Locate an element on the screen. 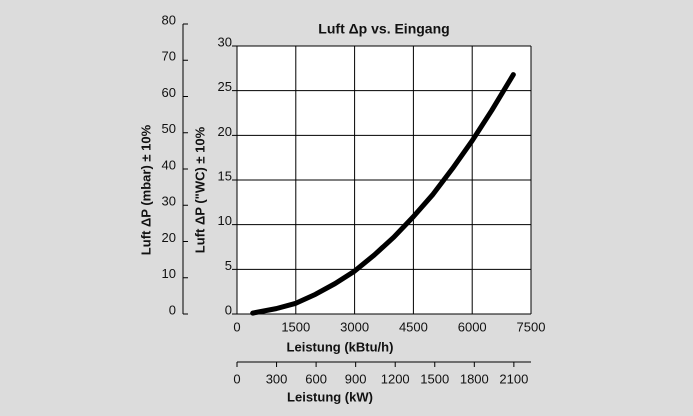  x2-tick-label: 600 is located at coordinates (316, 378).